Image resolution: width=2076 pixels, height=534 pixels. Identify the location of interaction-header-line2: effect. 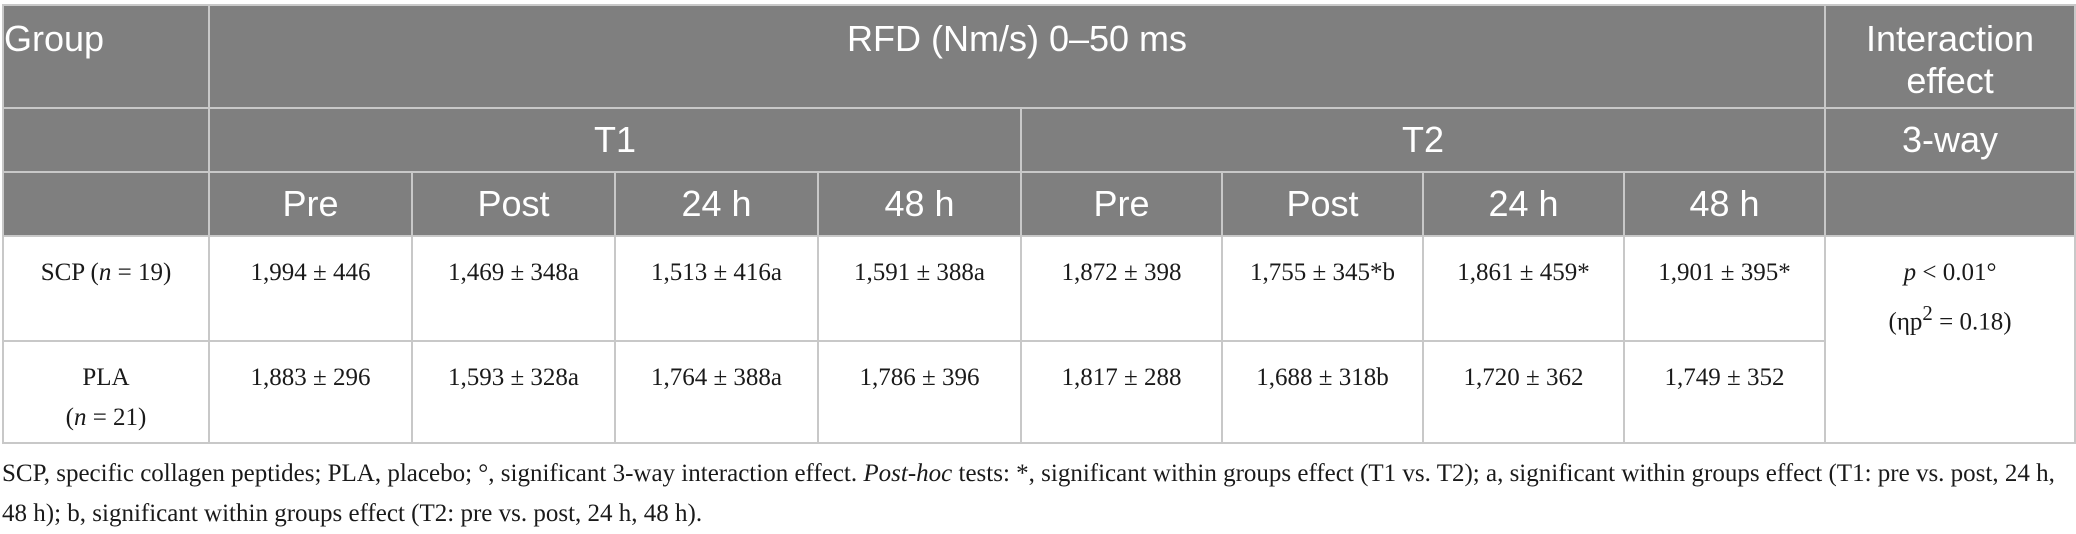
(1950, 80).